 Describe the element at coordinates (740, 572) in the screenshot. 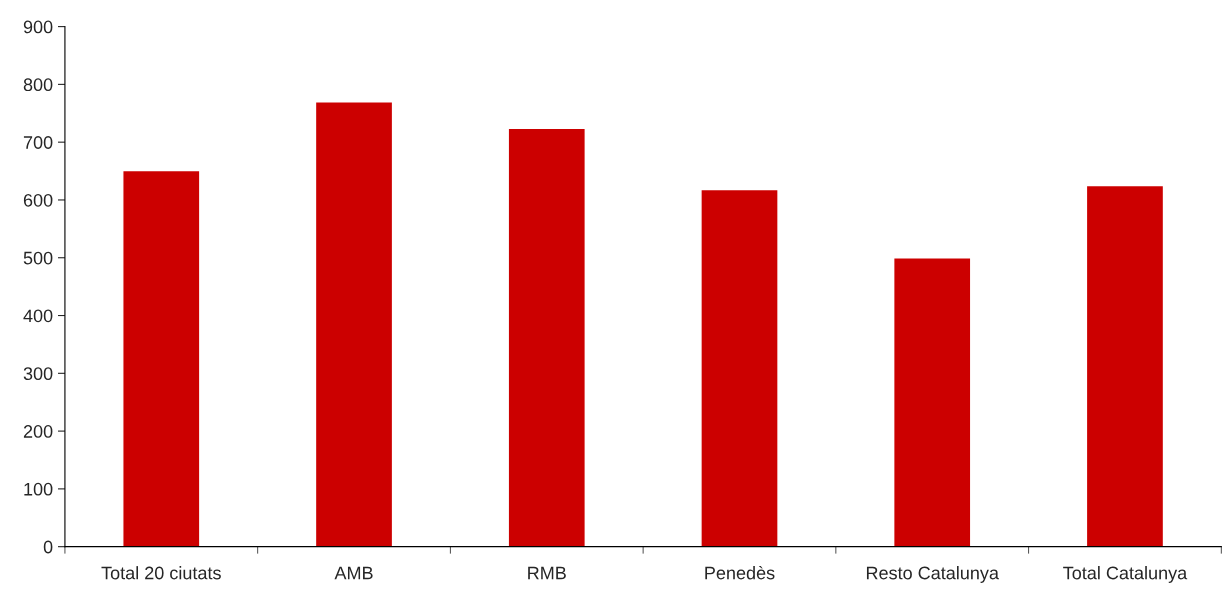

I see `x-tick-label: Penedès` at that location.